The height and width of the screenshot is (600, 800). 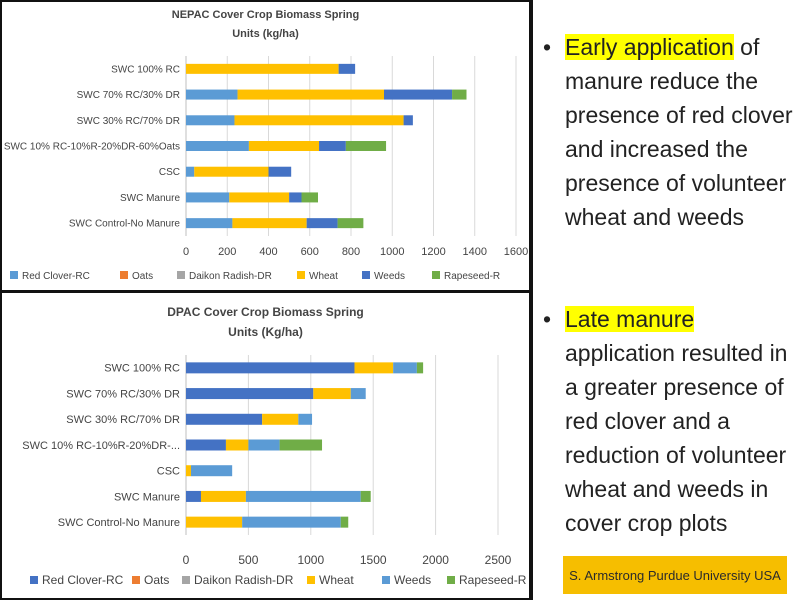 What do you see at coordinates (433, 252) in the screenshot?
I see `x-tick-label: 1200` at bounding box center [433, 252].